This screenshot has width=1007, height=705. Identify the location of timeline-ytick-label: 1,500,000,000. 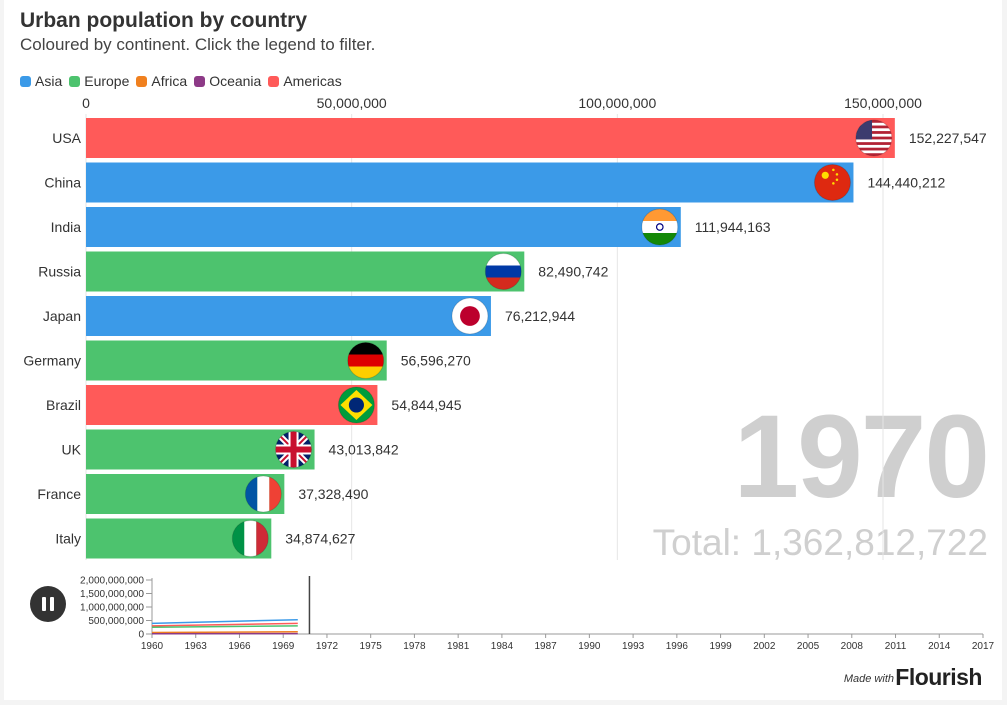
(112, 594).